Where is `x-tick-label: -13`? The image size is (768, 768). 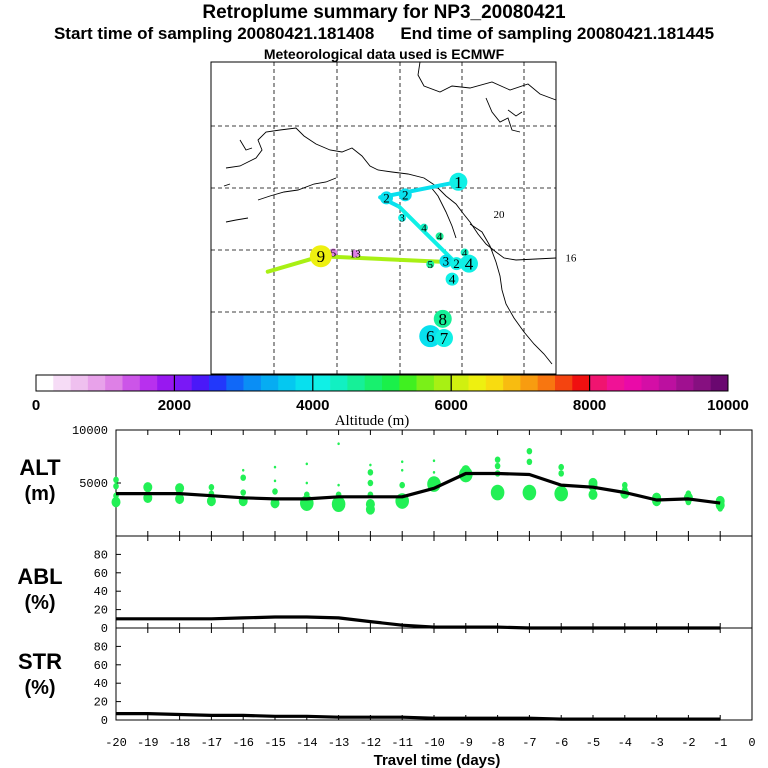
x-tick-label: -13 is located at coordinates (339, 743).